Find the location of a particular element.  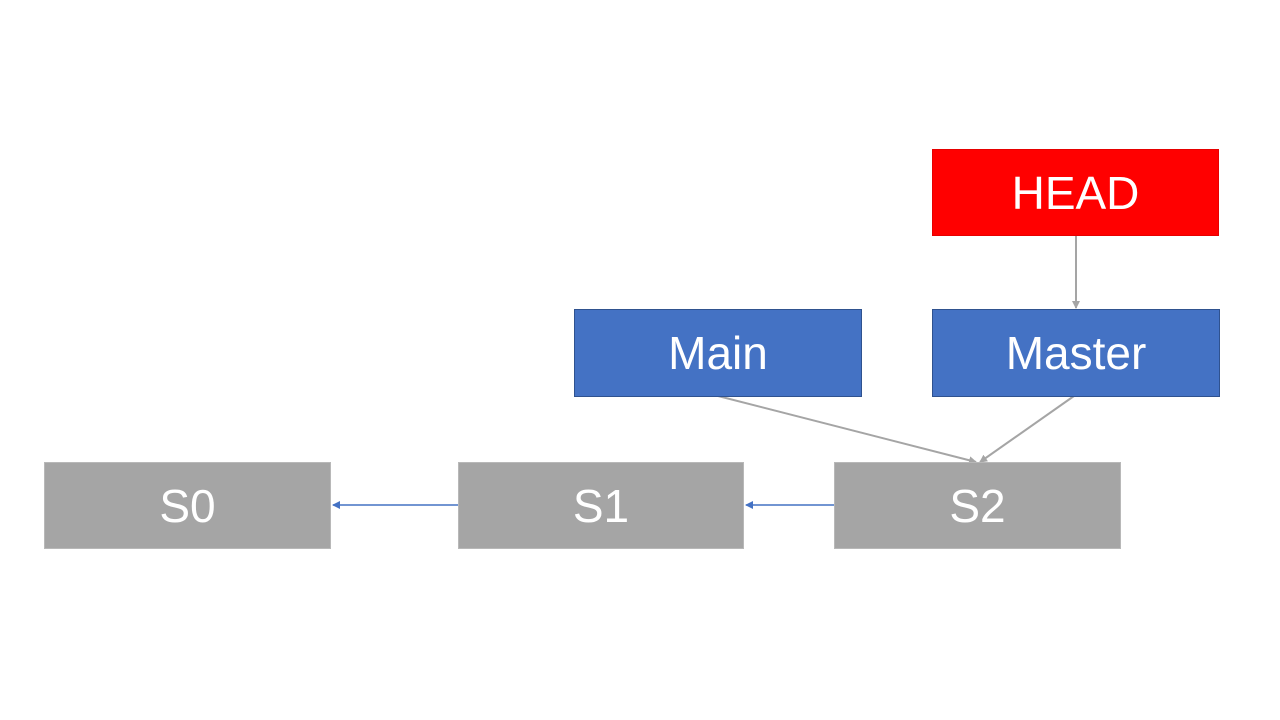

commit-s1-box: S1 is located at coordinates (601, 505).